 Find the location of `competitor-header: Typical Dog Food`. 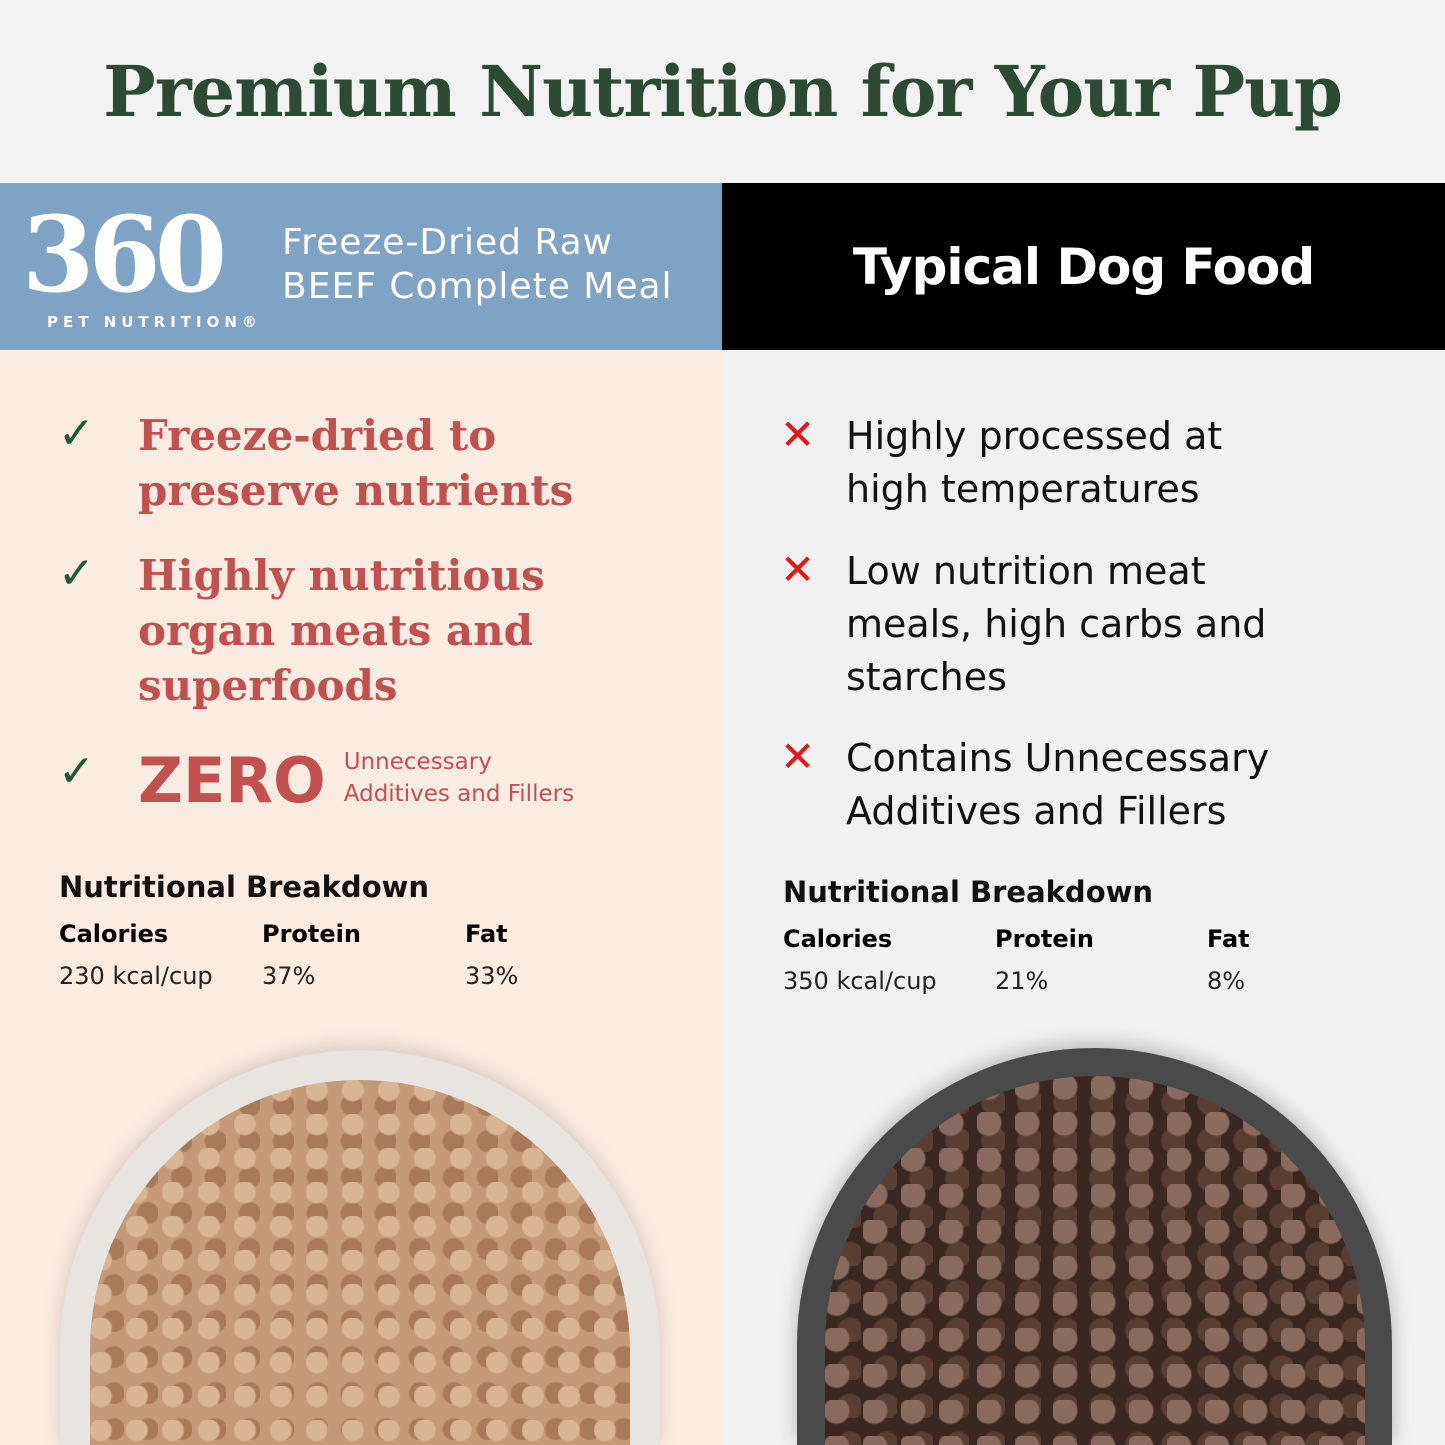

competitor-header: Typical Dog Food is located at coordinates (1083, 266).